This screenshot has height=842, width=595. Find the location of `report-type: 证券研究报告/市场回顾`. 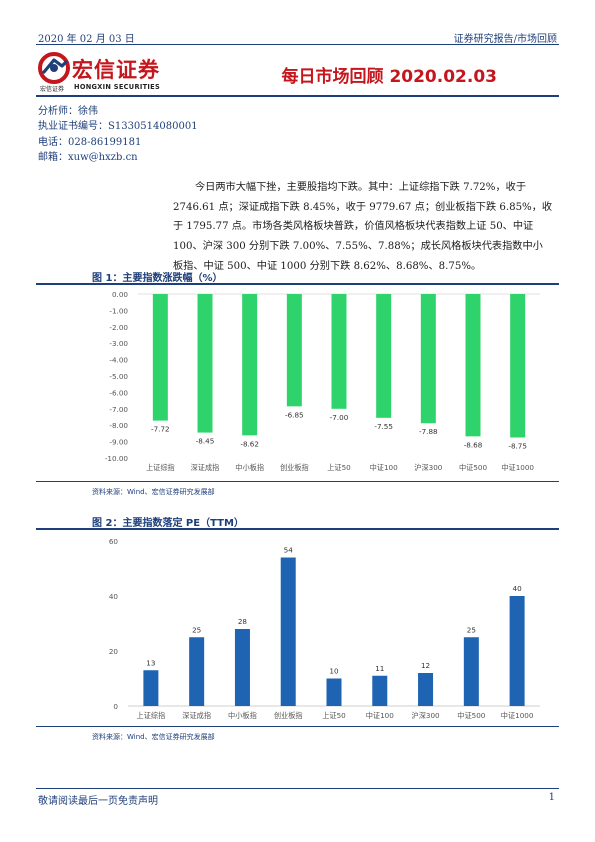

report-type: 证券研究报告/市场回顾 is located at coordinates (505, 39).